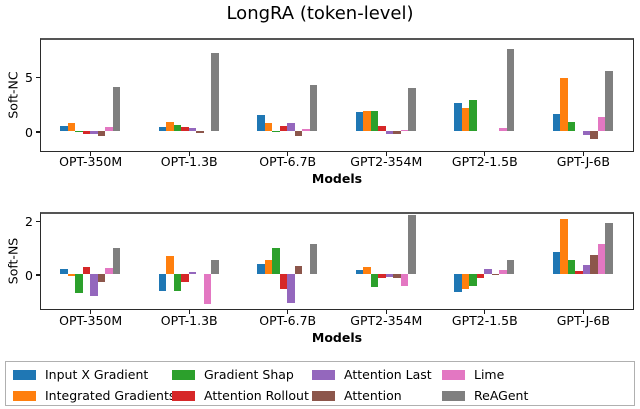 Image resolution: width=640 pixels, height=409 pixels. I want to click on x-tick-label-opt-6-7b: OPT-6.7B, so click(288, 320).